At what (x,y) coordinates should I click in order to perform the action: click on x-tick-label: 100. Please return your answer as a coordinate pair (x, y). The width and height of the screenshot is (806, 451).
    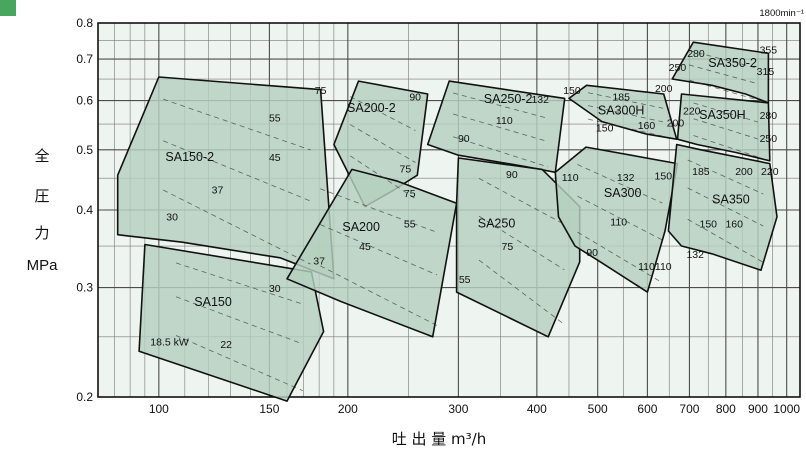
    Looking at the image, I should click on (159, 409).